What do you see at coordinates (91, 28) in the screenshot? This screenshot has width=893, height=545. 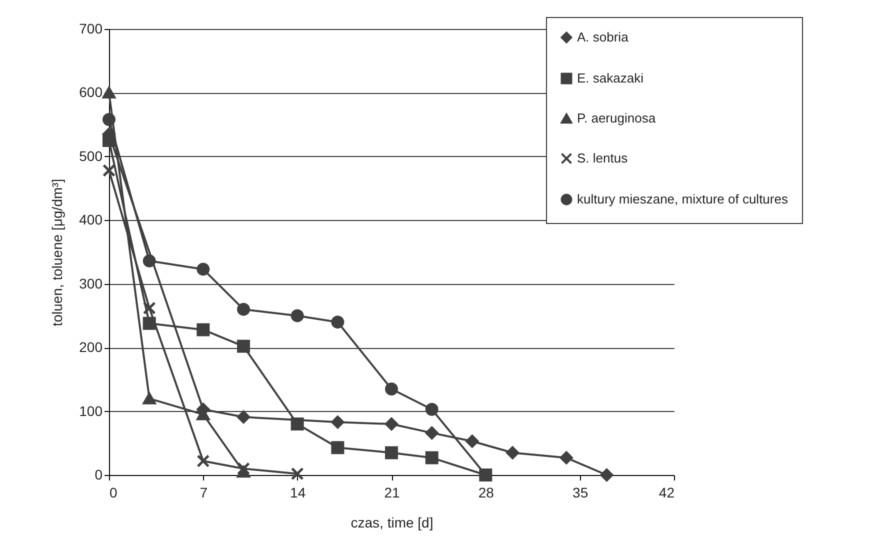 I see `y-tick-label: 700` at bounding box center [91, 28].